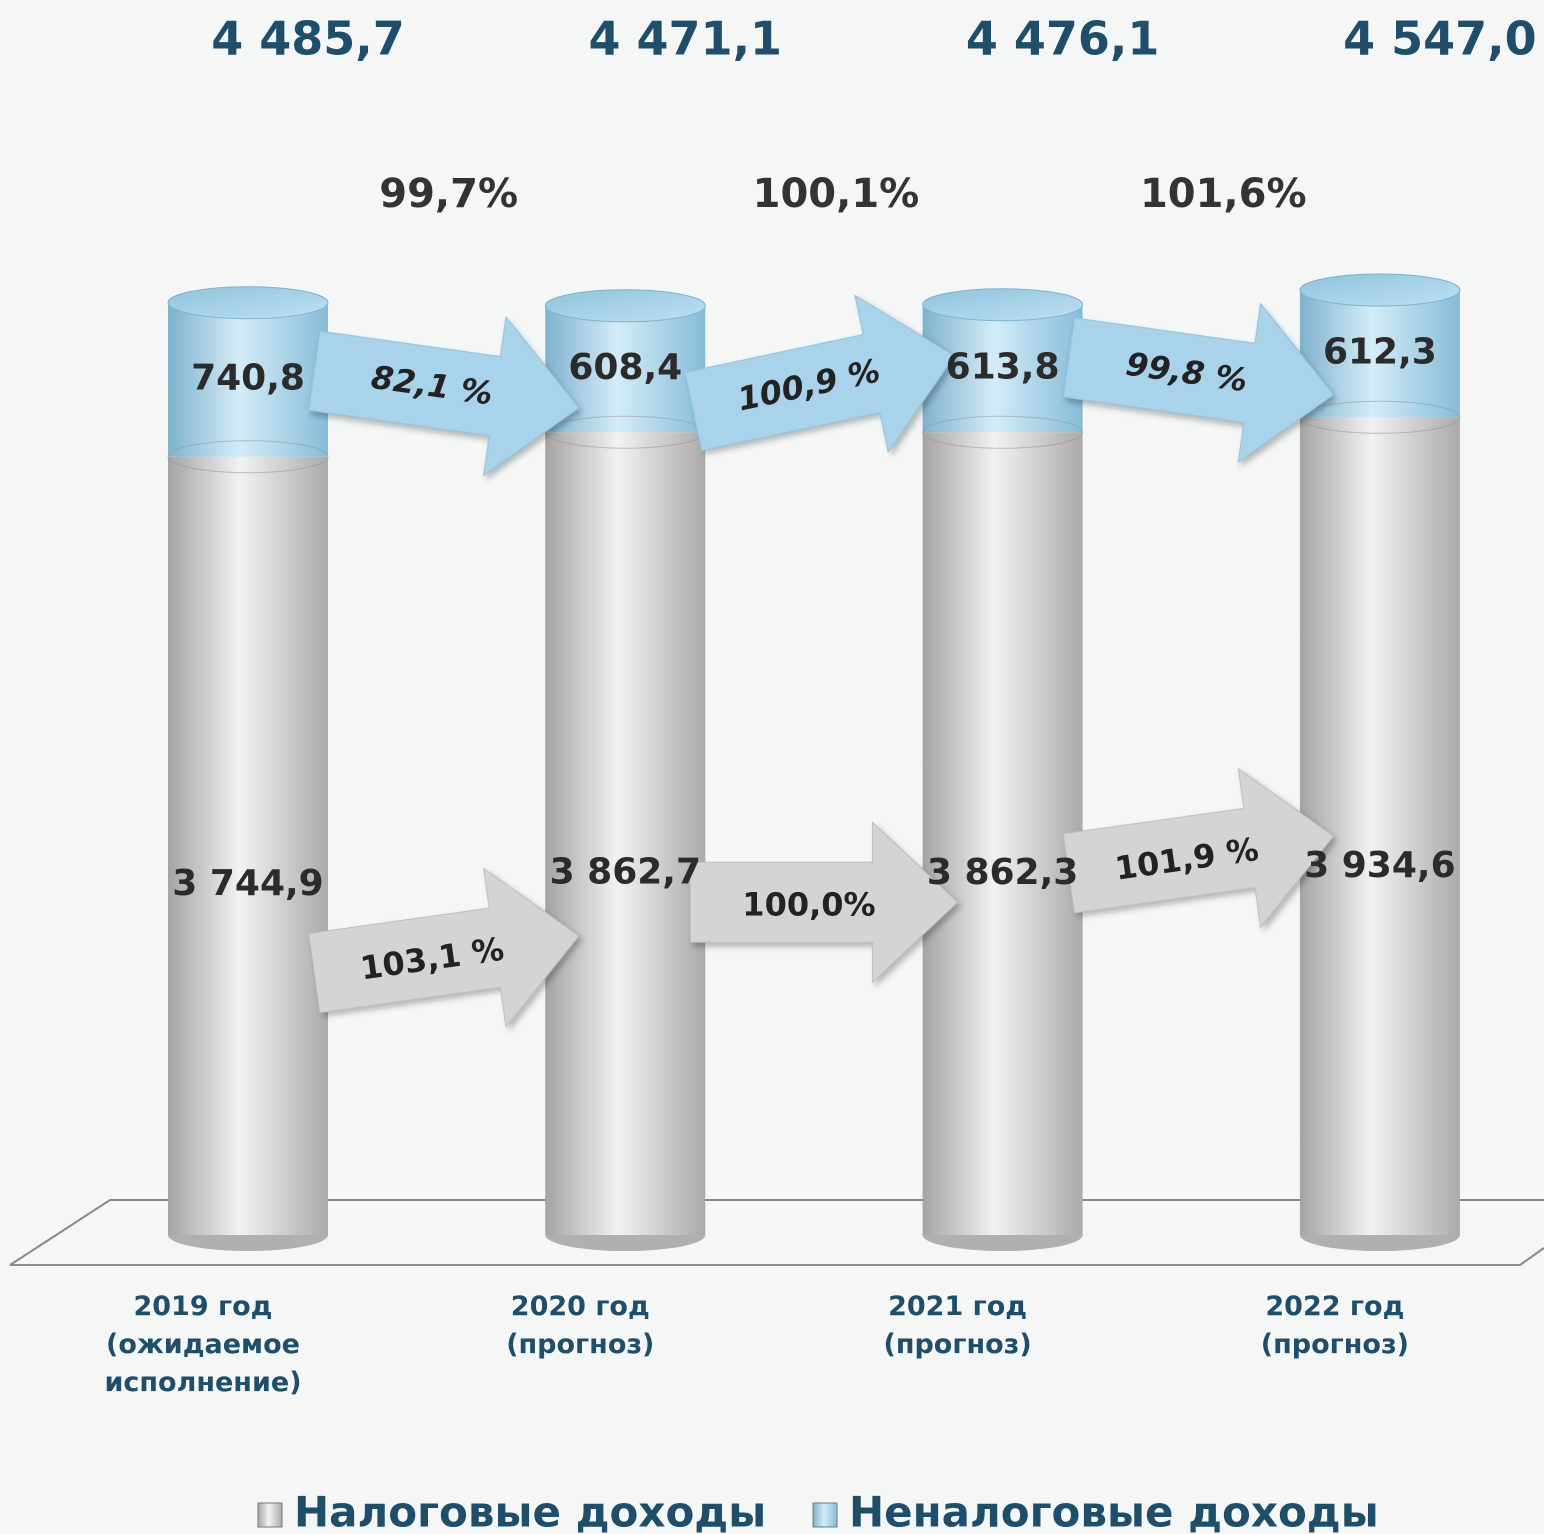 Image resolution: width=1544 pixels, height=1534 pixels. Describe the element at coordinates (625, 367) in the screenshot. I see `value-label: 608,4` at that location.